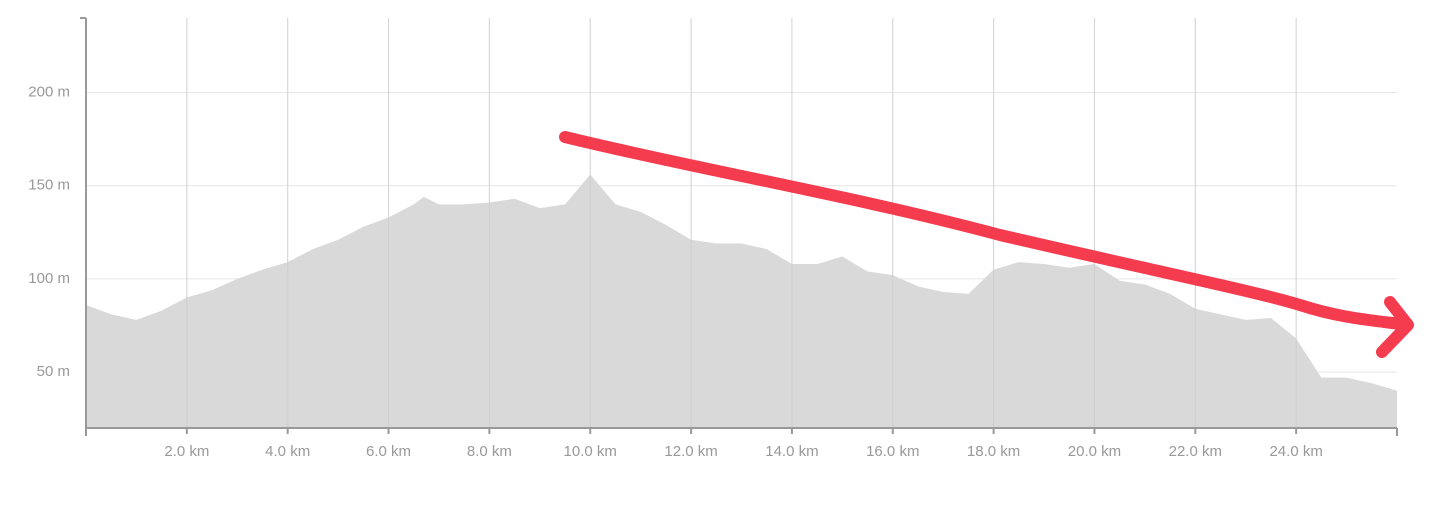 The image size is (1451, 509). Describe the element at coordinates (1094, 451) in the screenshot. I see `x-tick-label: 20.0 km` at that location.